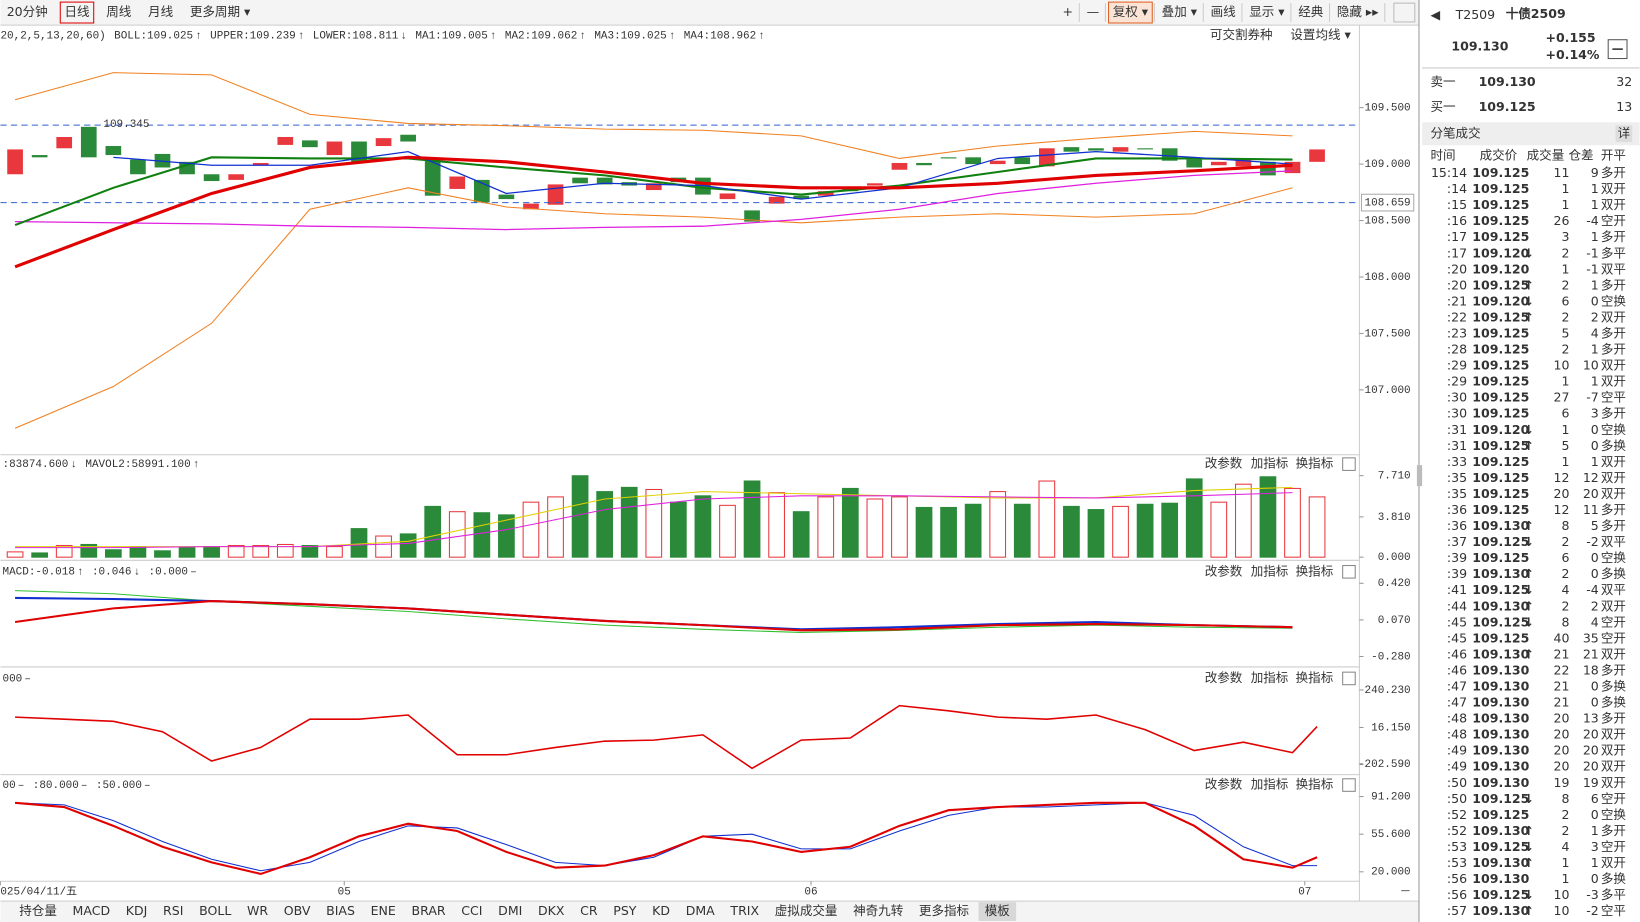  I want to click on trade-oi-change: 2, so click(1595, 605).